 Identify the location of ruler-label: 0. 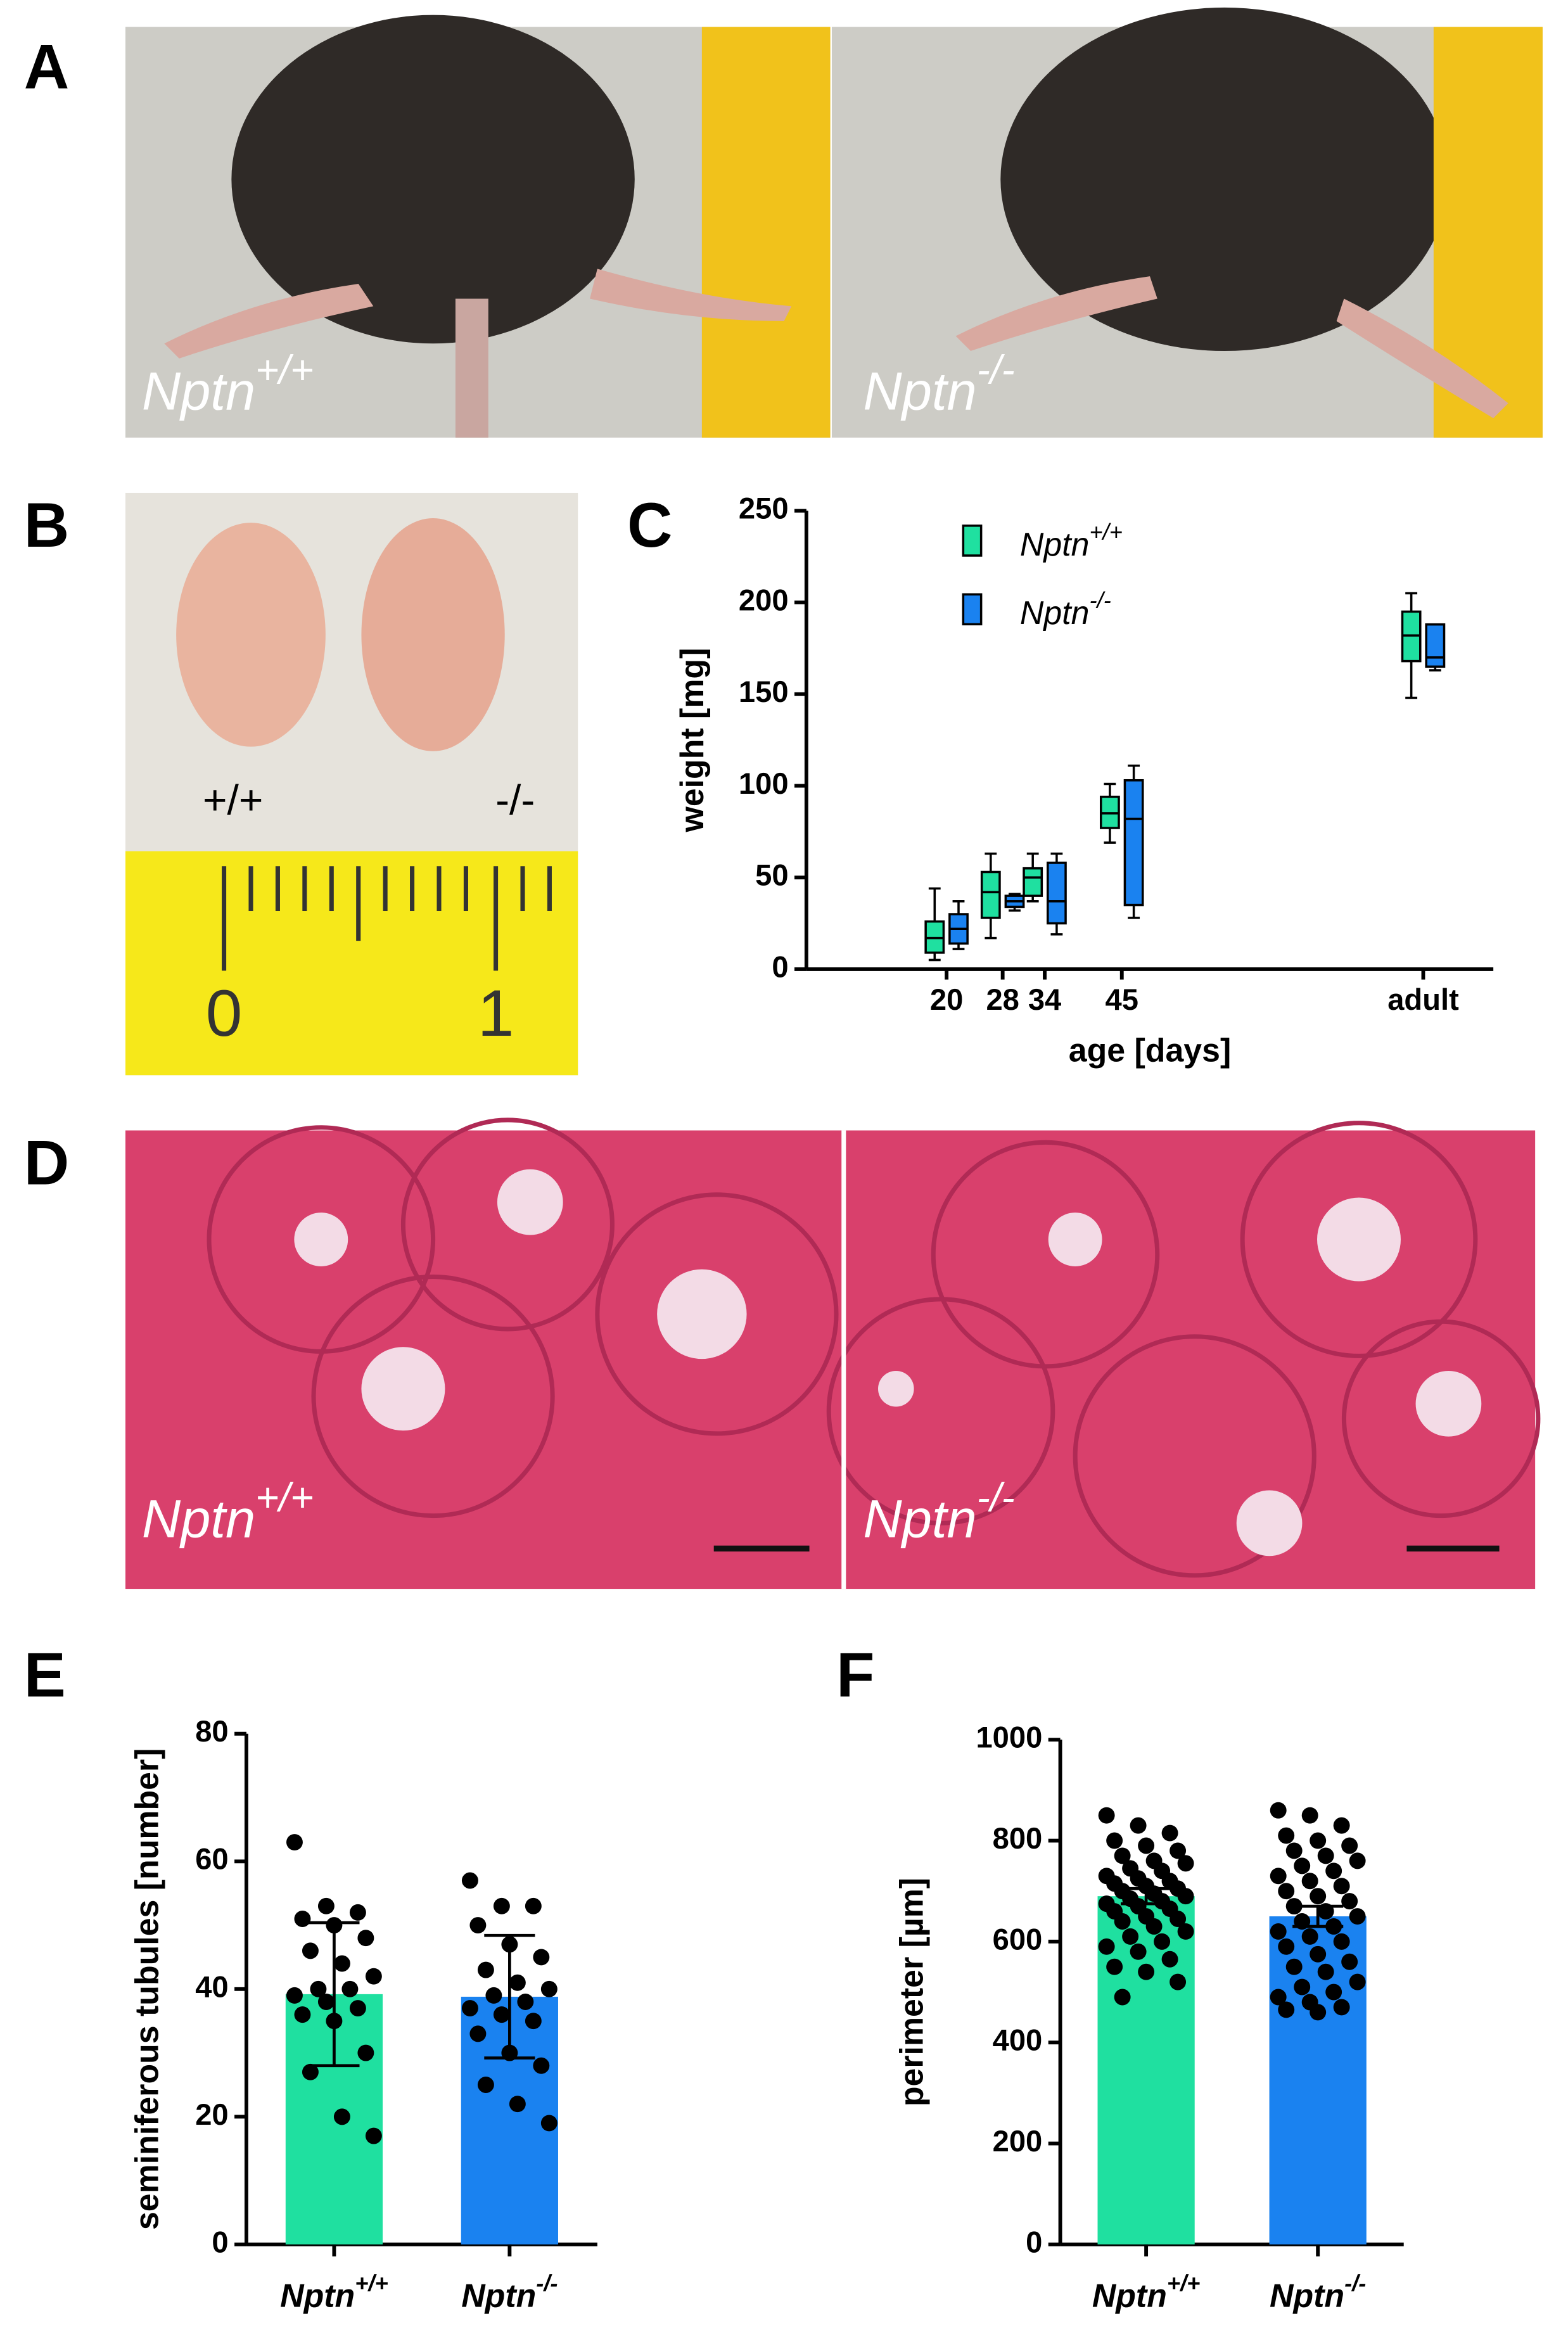
(224, 1013).